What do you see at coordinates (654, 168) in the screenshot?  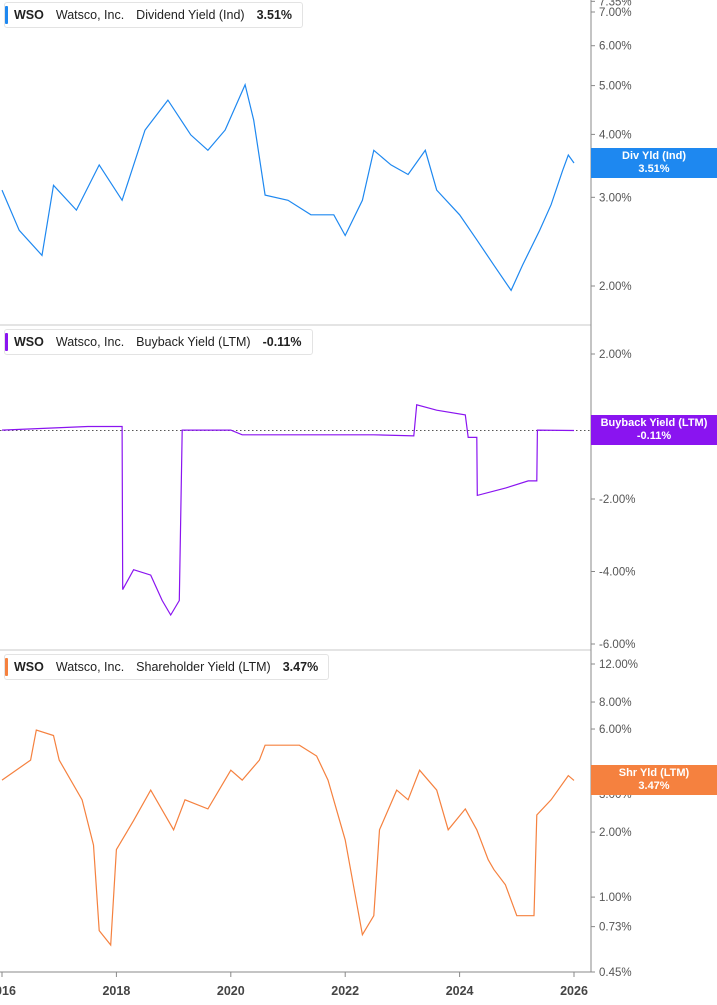 I see `tag-value: 3.51%` at bounding box center [654, 168].